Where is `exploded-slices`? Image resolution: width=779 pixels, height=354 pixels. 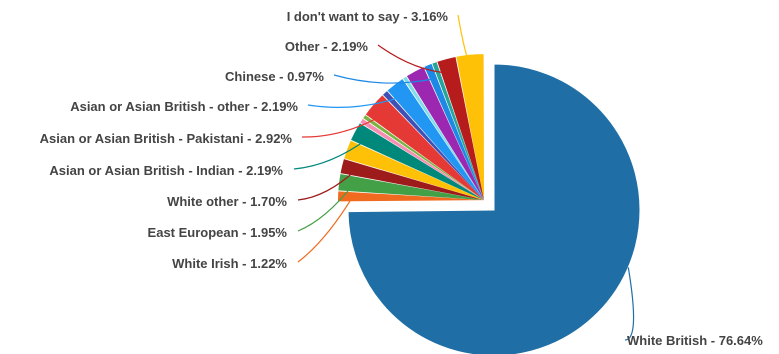 exploded-slices is located at coordinates (411, 128).